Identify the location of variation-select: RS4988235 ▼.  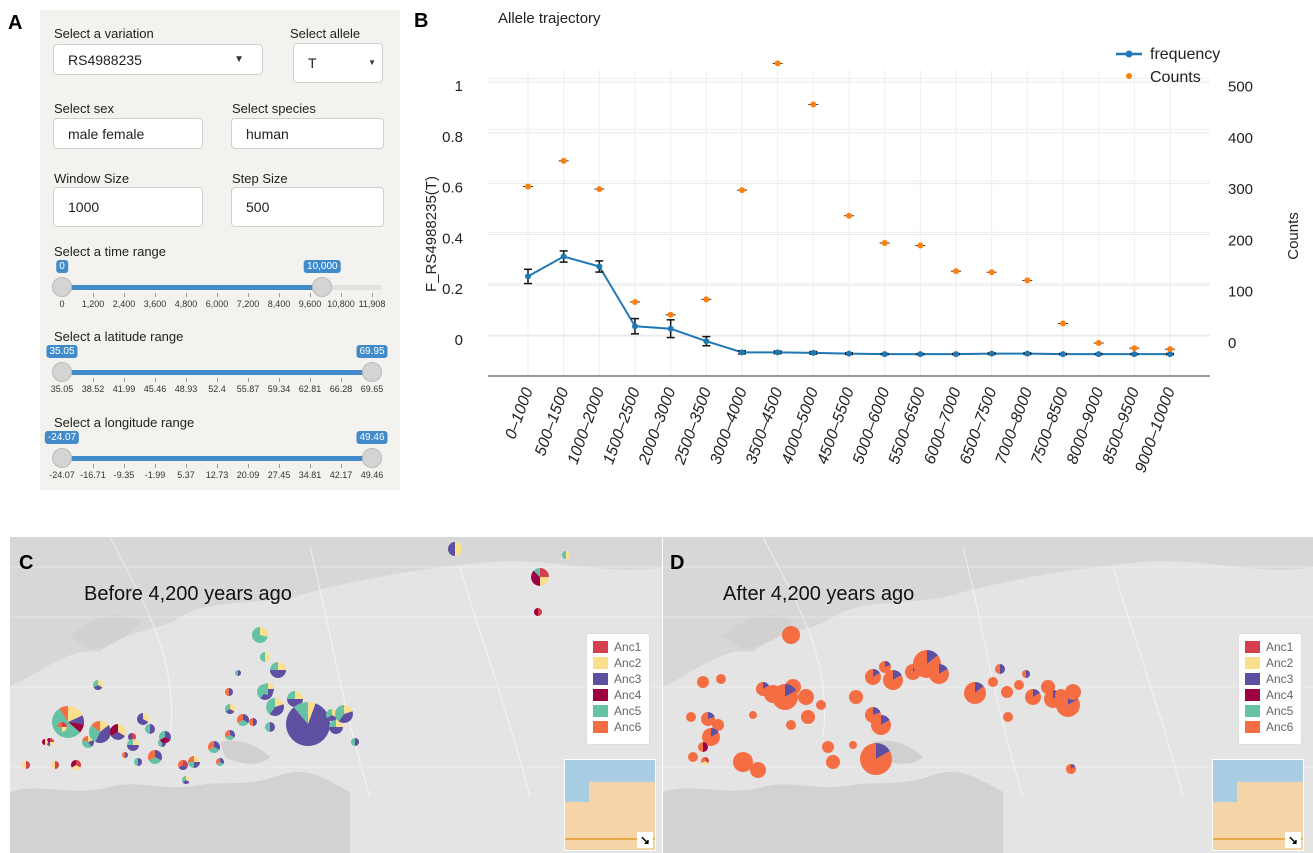
(158, 59).